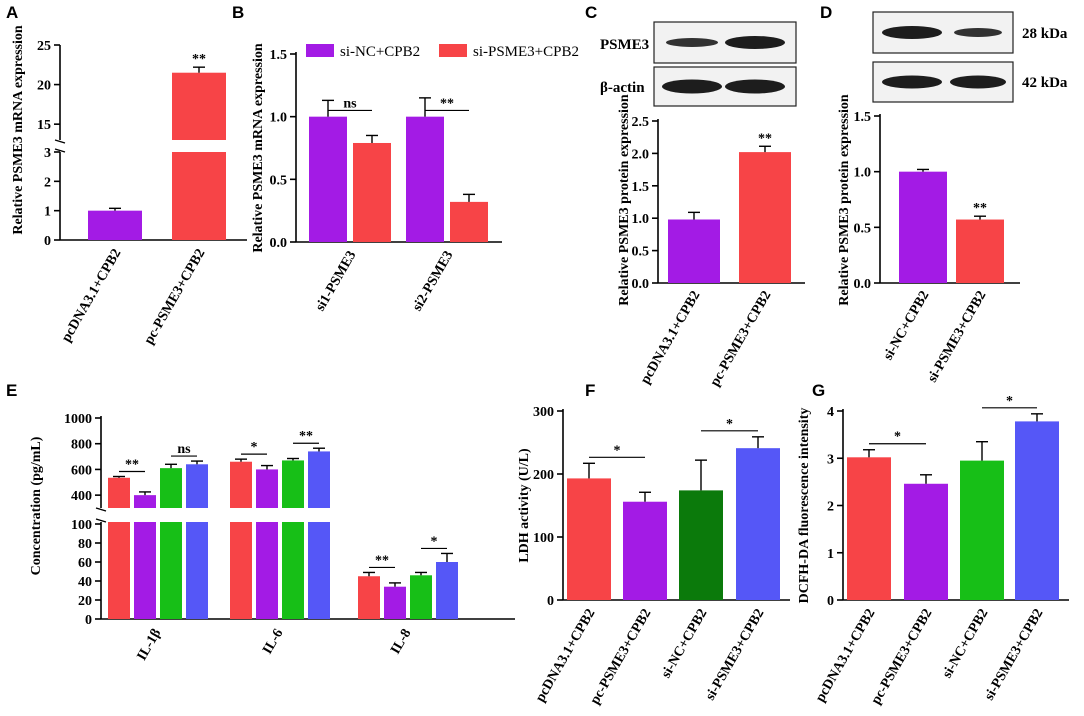 The height and width of the screenshot is (716, 1084). Describe the element at coordinates (81, 445) in the screenshot. I see `y-tick-label: 800` at that location.